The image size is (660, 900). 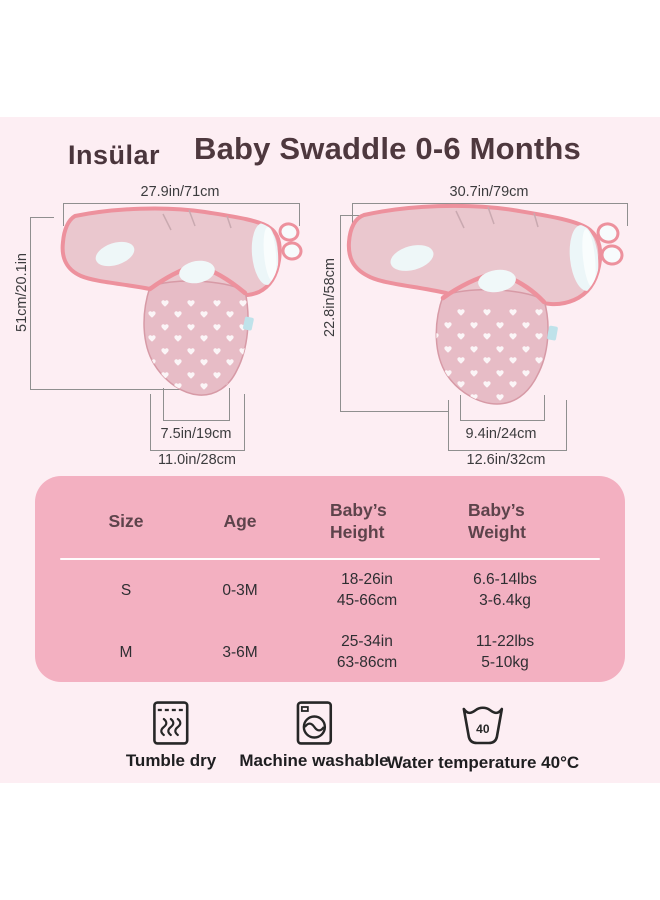 What do you see at coordinates (497, 217) in the screenshot?
I see `fold-lines-m` at bounding box center [497, 217].